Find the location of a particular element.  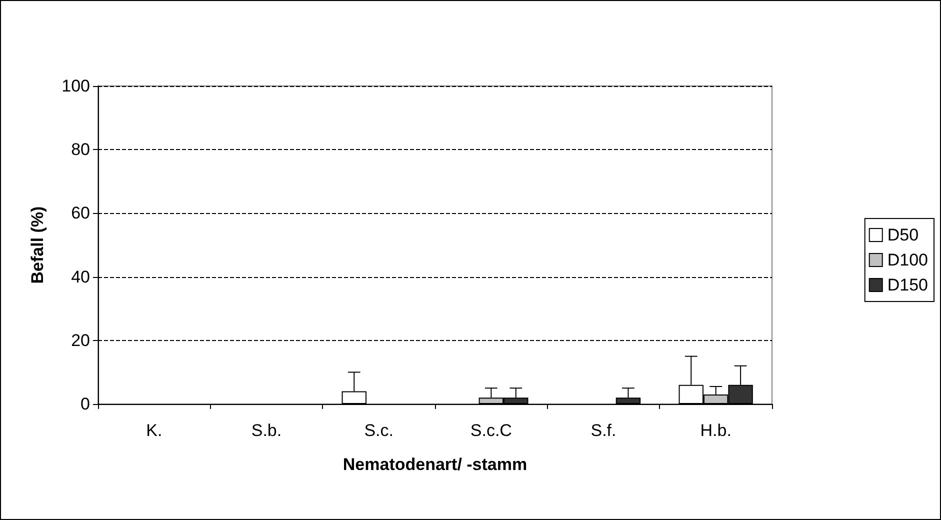

y-tick-label: 60 is located at coordinates (80, 213).